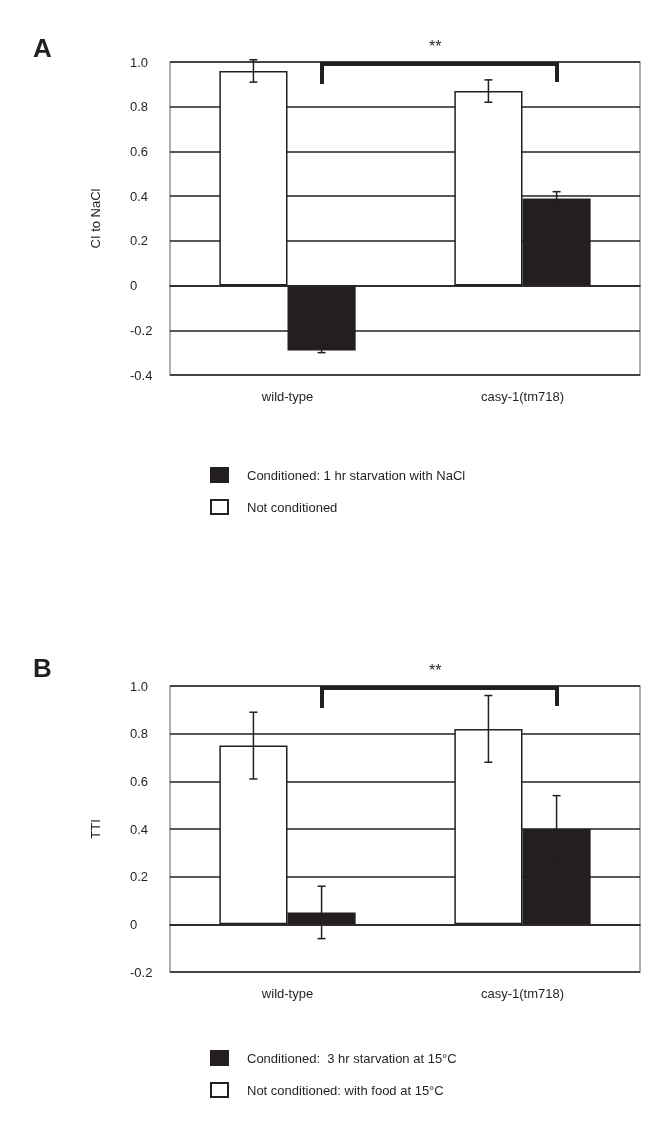 The image size is (645, 1144). I want to click on y-axis-title: TTI, so click(95, 829).